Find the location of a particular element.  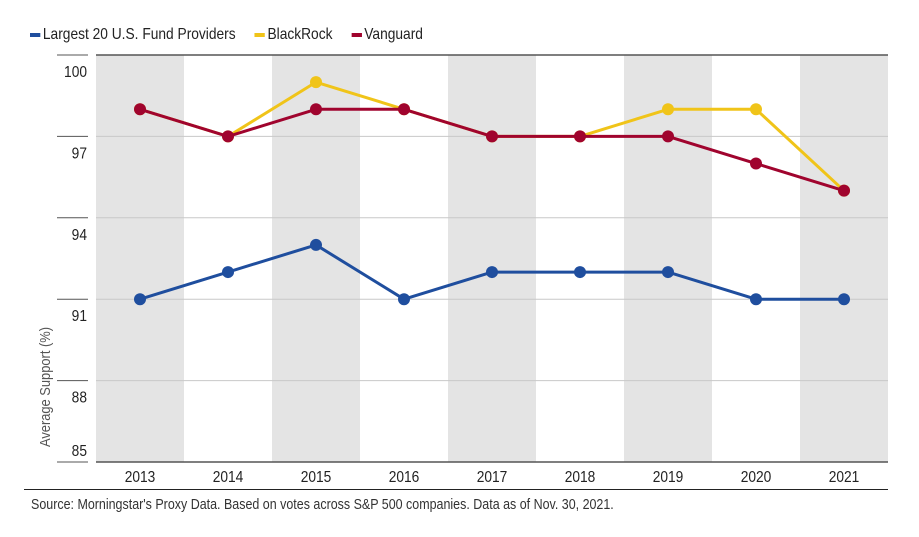

y-tick-label: 88 is located at coordinates (79, 398).